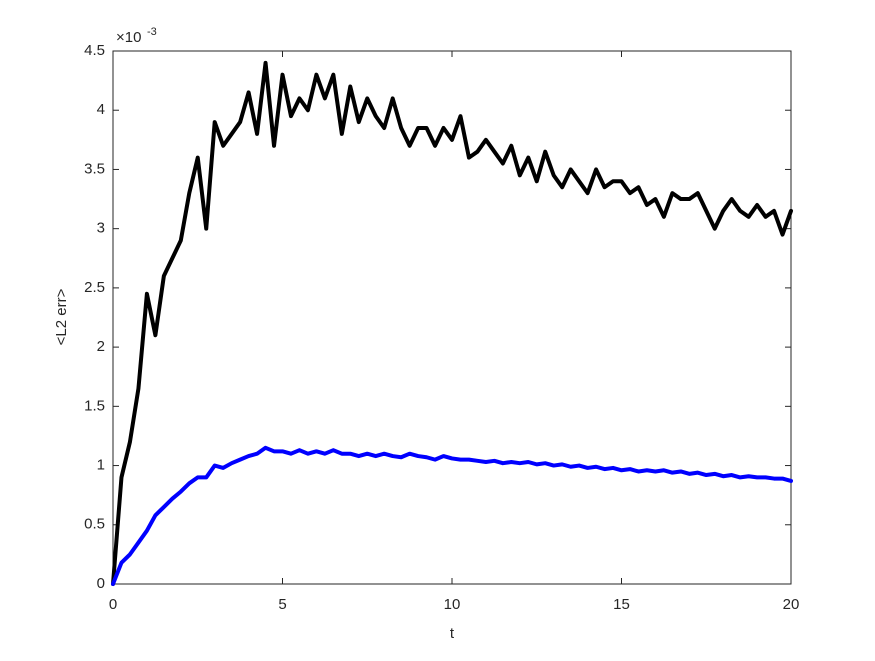 The height and width of the screenshot is (661, 875). I want to click on y-tick-label: 1, so click(101, 465).